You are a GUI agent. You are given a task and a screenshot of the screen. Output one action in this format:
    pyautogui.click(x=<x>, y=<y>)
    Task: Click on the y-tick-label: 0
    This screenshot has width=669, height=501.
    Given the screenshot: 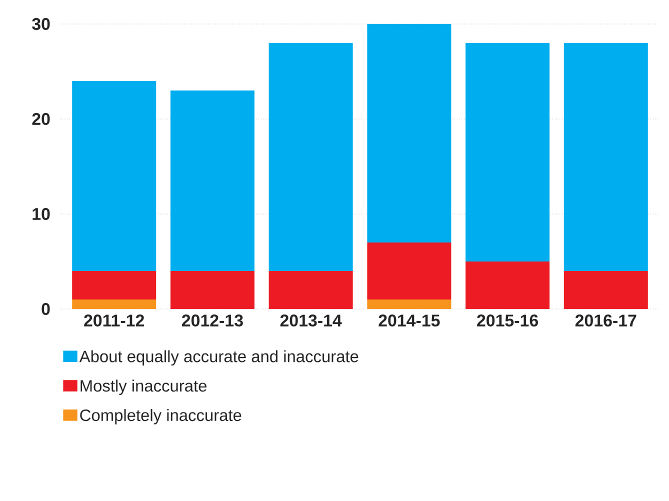 What is the action you would take?
    pyautogui.click(x=46, y=309)
    